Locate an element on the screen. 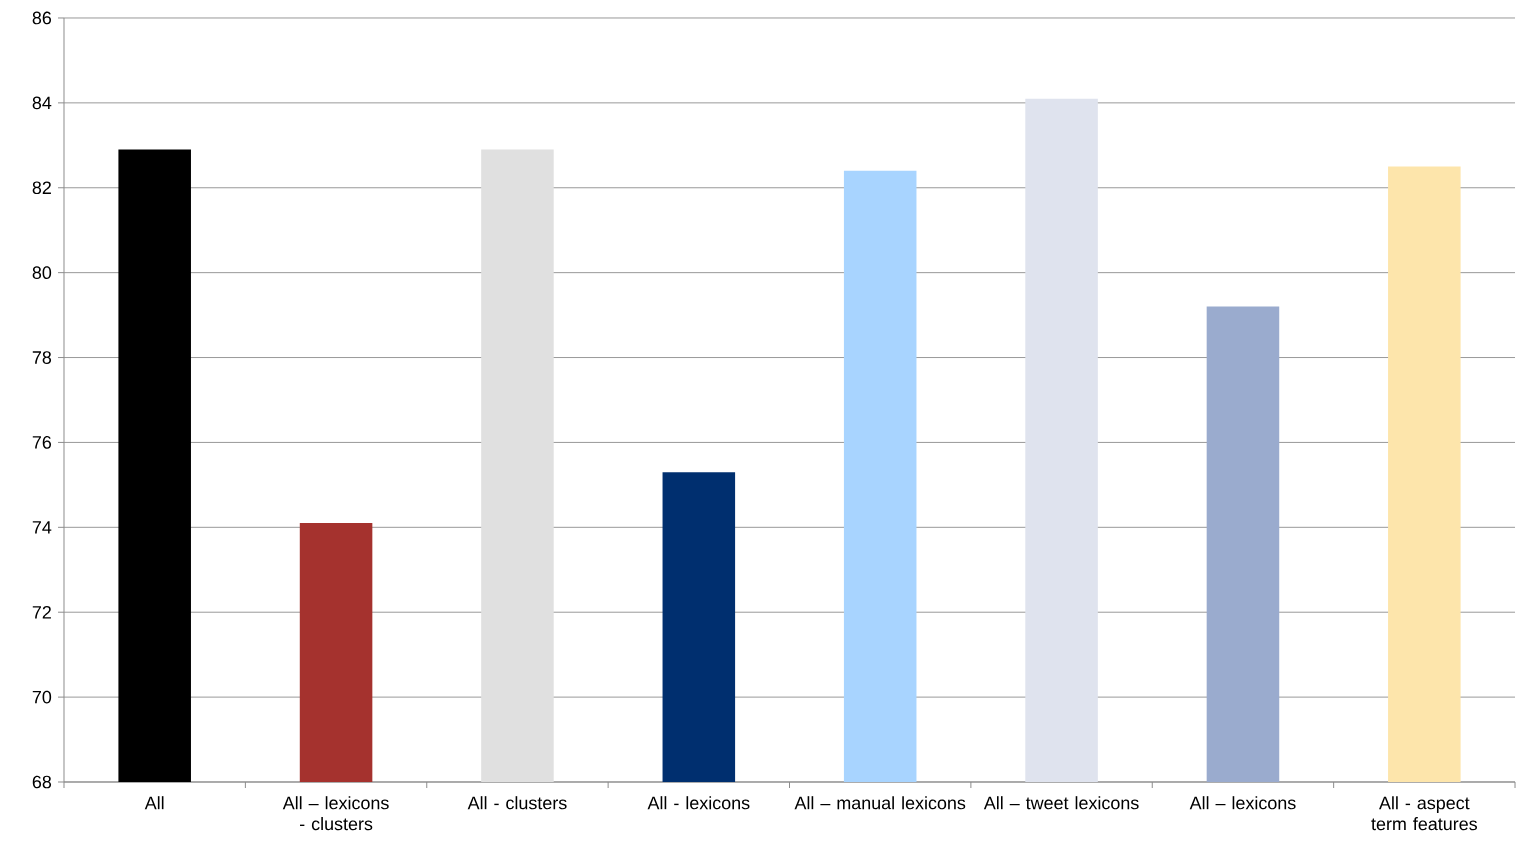 The height and width of the screenshot is (861, 1520). x-tick-label: All - aspect term features is located at coordinates (1424, 813).